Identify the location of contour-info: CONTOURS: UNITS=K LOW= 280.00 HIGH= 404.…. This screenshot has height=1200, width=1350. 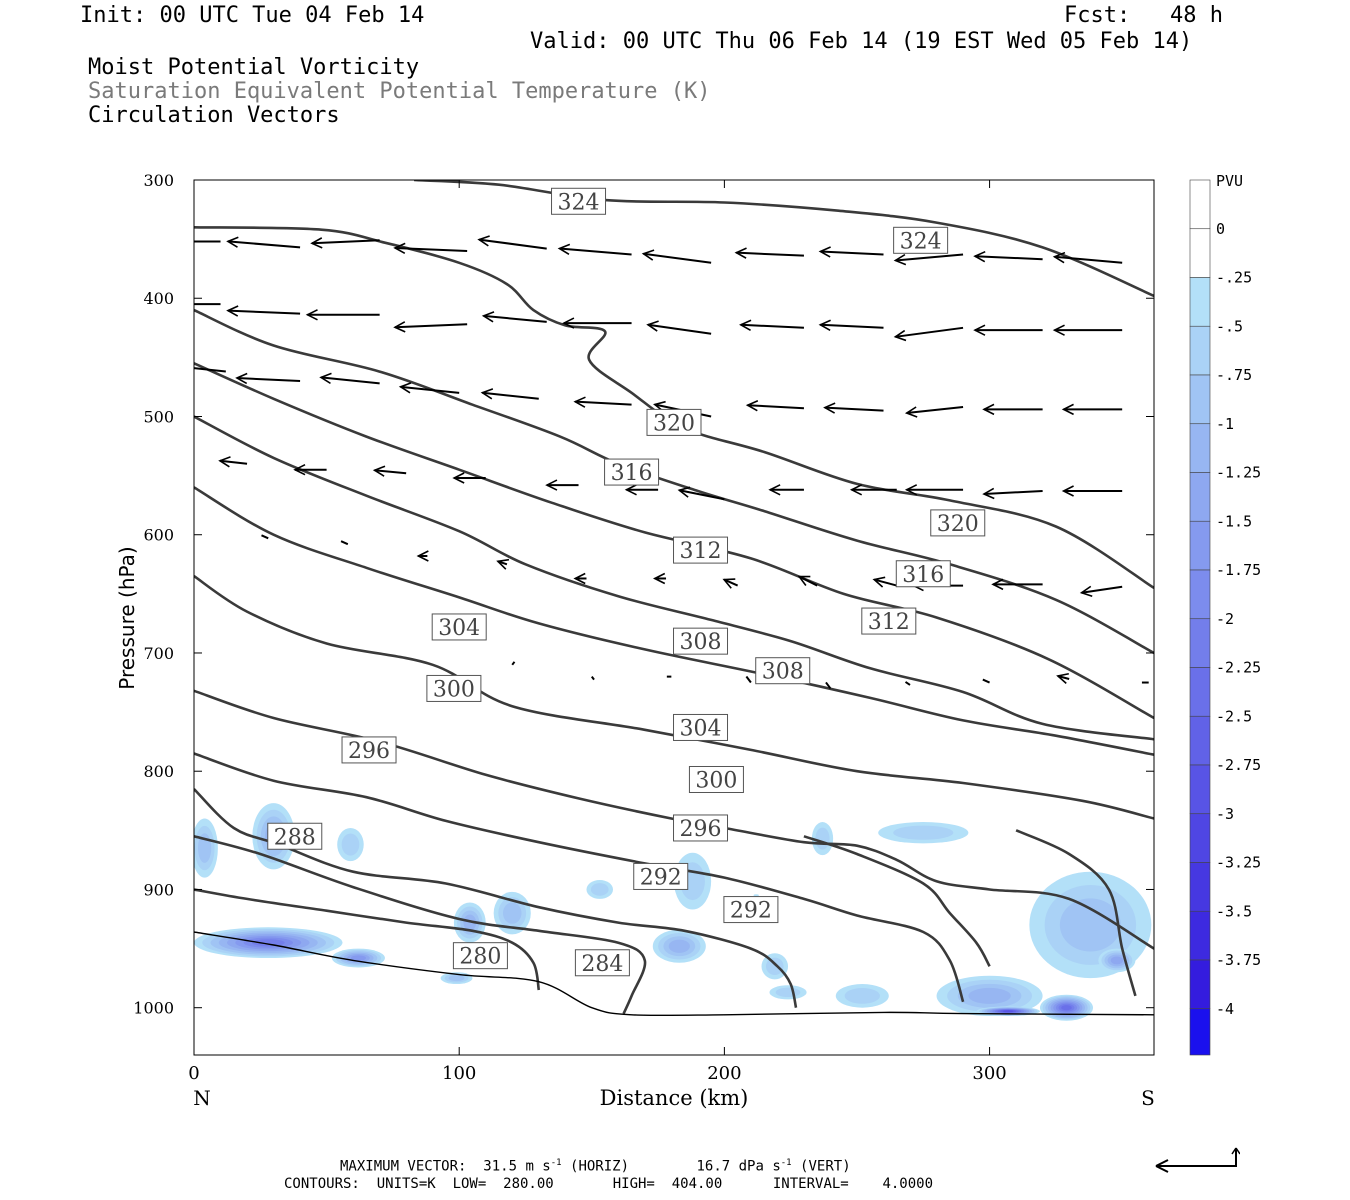
(609, 1184).